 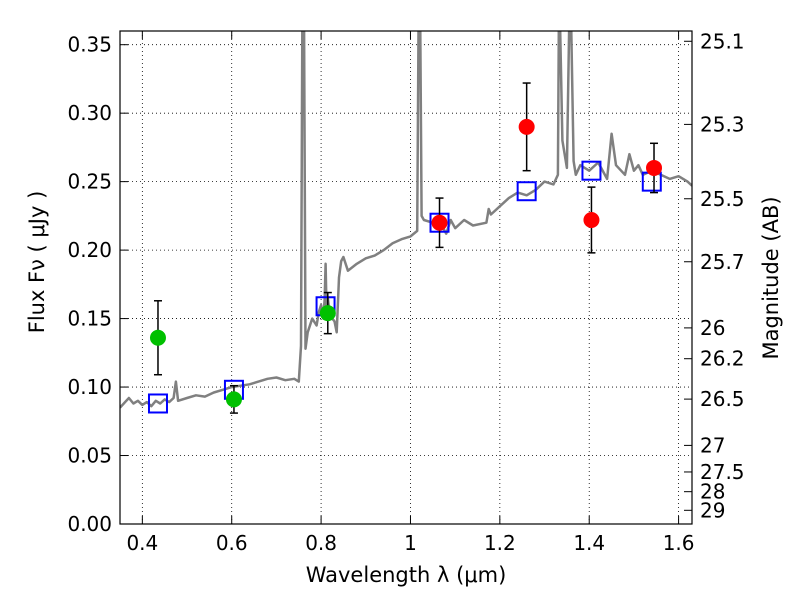 I want to click on mag-tick-label: 29, so click(x=712, y=510).